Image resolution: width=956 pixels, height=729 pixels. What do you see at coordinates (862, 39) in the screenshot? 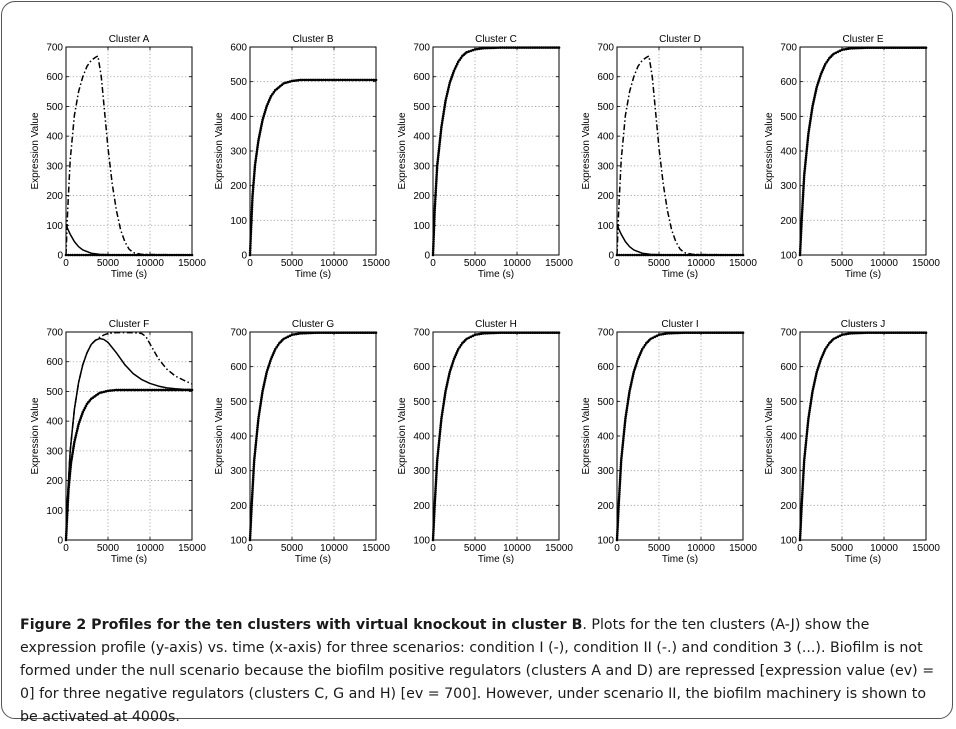
I see `chart-title: Cluster E` at bounding box center [862, 39].